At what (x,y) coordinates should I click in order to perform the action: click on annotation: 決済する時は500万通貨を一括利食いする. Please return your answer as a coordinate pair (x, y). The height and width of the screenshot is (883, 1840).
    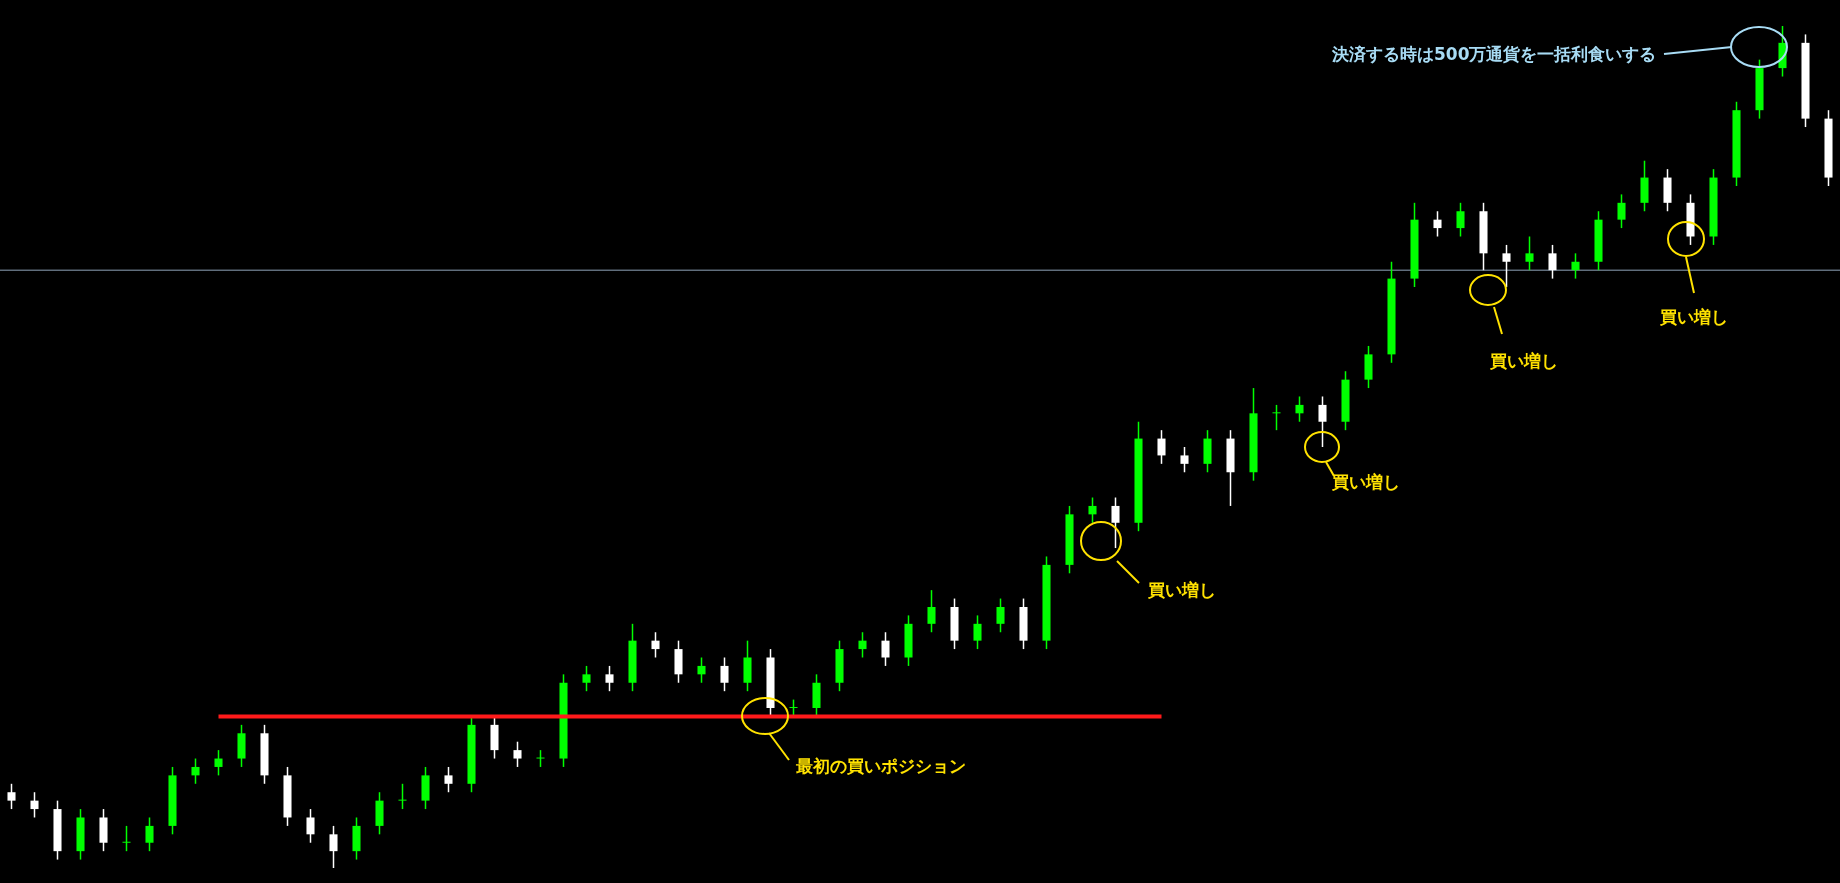
    Looking at the image, I should click on (1494, 54).